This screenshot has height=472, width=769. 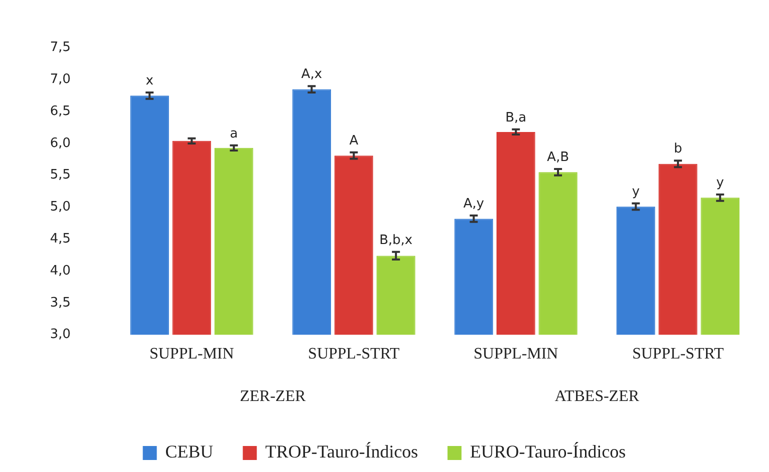 What do you see at coordinates (396, 240) in the screenshot?
I see `data-label: B,b,x` at bounding box center [396, 240].